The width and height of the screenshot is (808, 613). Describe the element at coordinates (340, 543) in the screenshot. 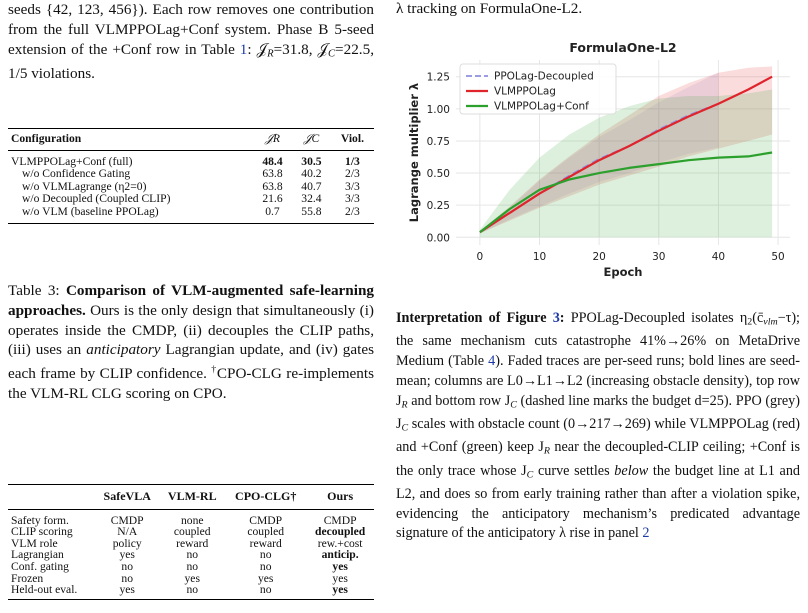

I see `comparison-cell: rew.+cost` at that location.